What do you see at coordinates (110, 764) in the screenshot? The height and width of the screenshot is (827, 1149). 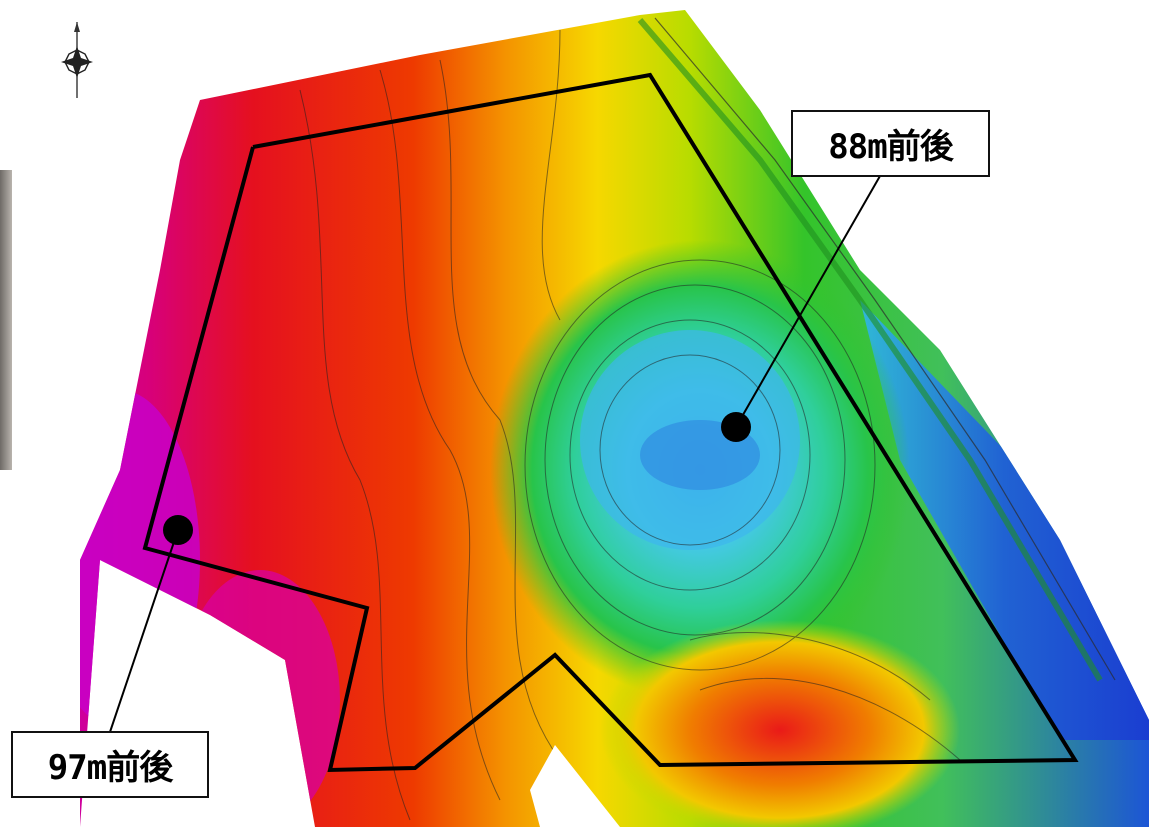 I see `elevation-label-97: 97m前後` at bounding box center [110, 764].